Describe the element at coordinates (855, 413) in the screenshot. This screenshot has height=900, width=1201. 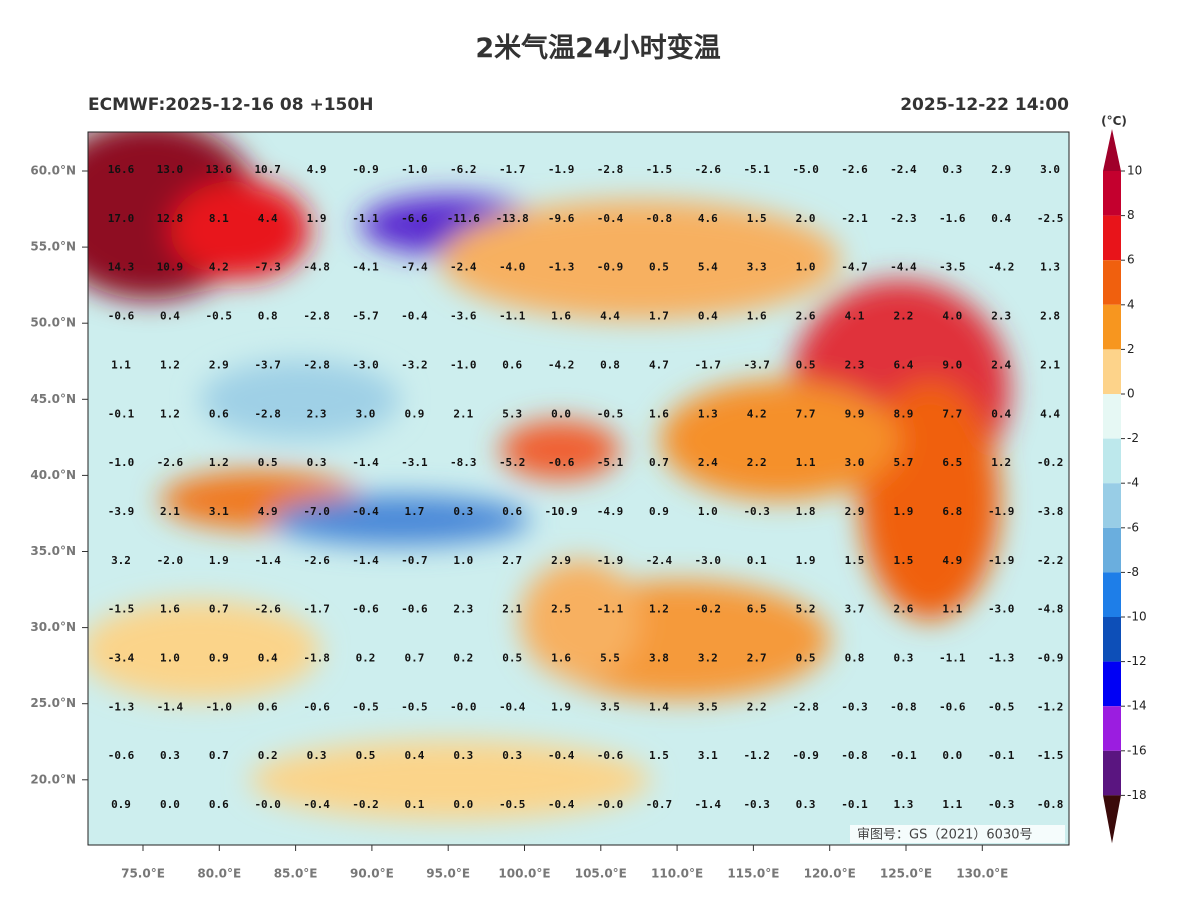
I see `grid-value: 9.9` at that location.